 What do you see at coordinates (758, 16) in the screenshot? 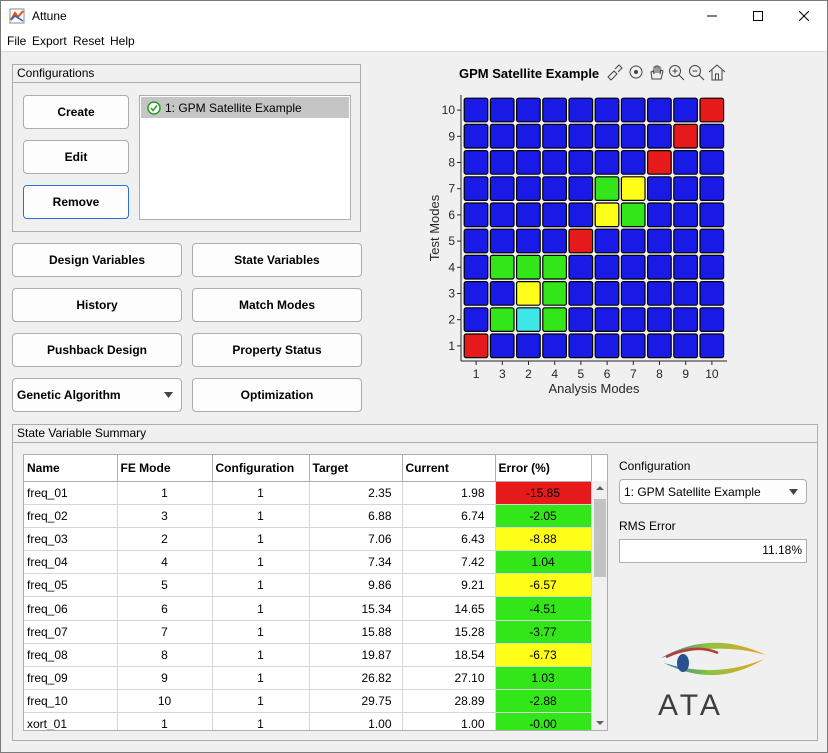
I see `maximize-button` at bounding box center [758, 16].